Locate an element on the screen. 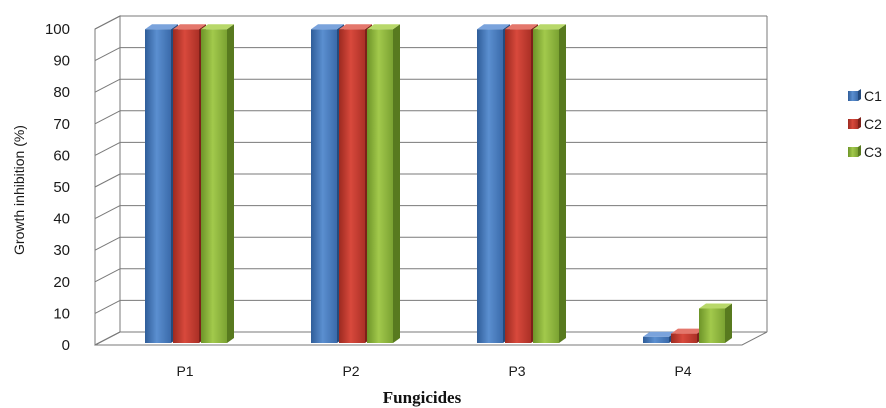  legend-label: C2 is located at coordinates (873, 124).